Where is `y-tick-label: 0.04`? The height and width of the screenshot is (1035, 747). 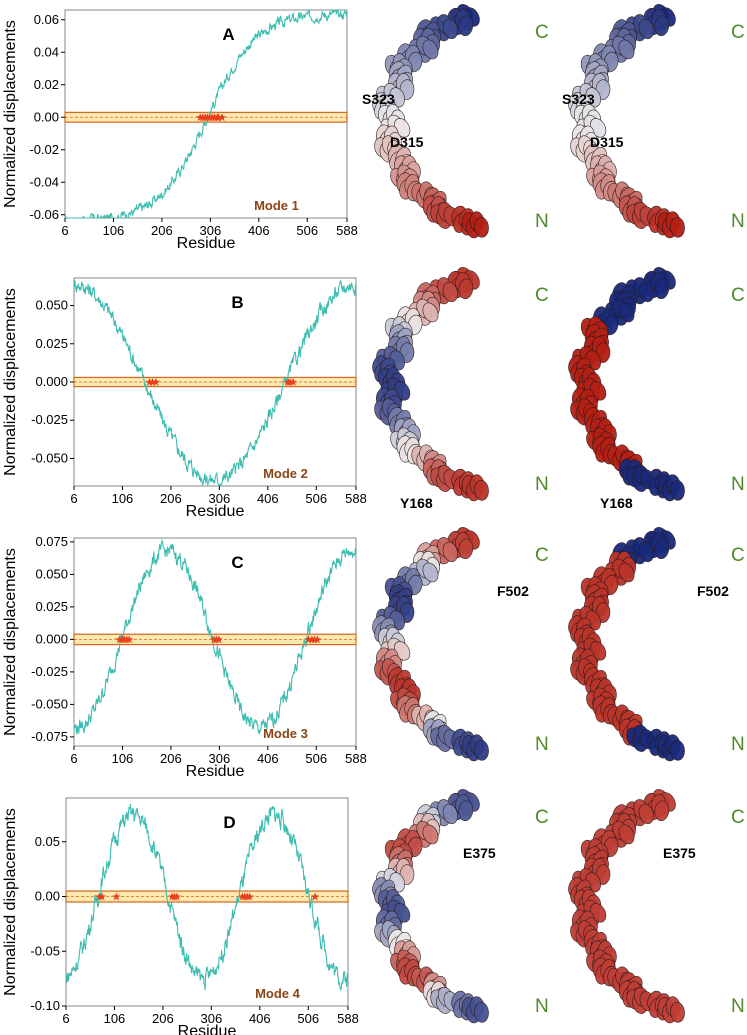
y-tick-label: 0.04 is located at coordinates (46, 51).